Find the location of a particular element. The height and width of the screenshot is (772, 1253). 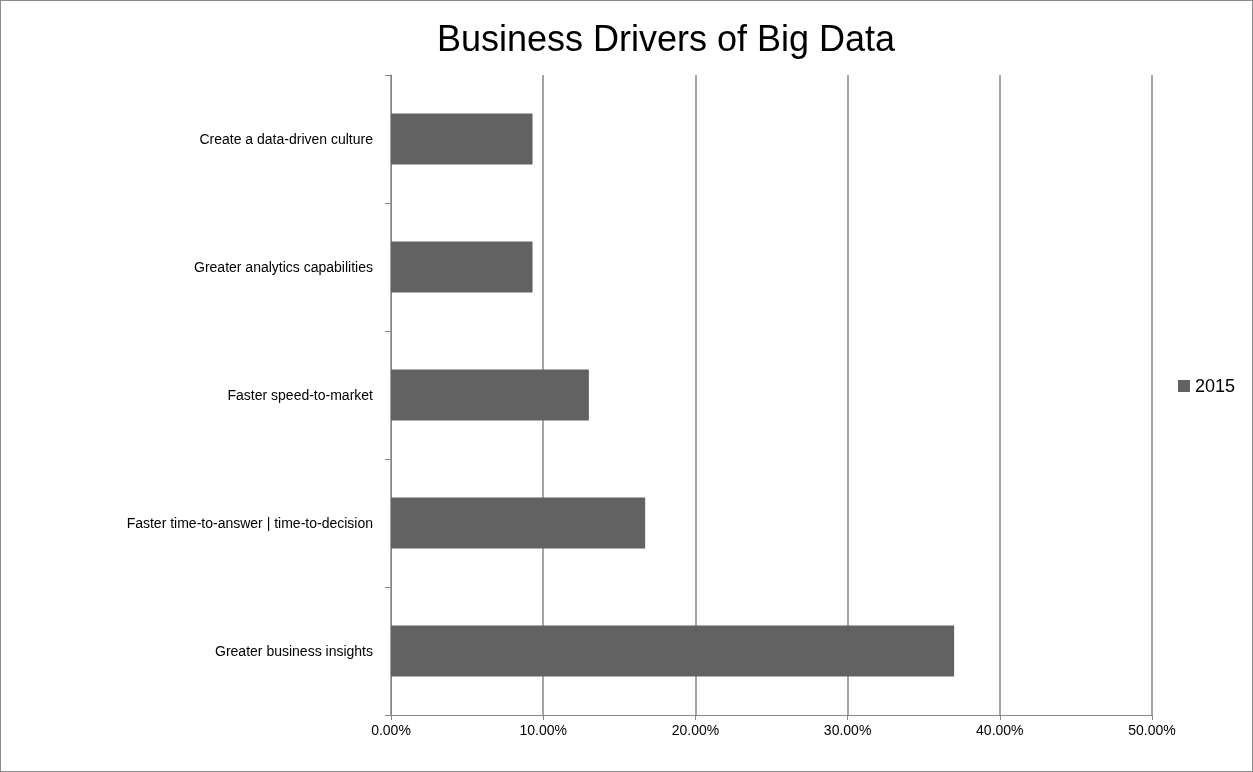

y-tick-label: Create a data-driven culture is located at coordinates (286, 139).